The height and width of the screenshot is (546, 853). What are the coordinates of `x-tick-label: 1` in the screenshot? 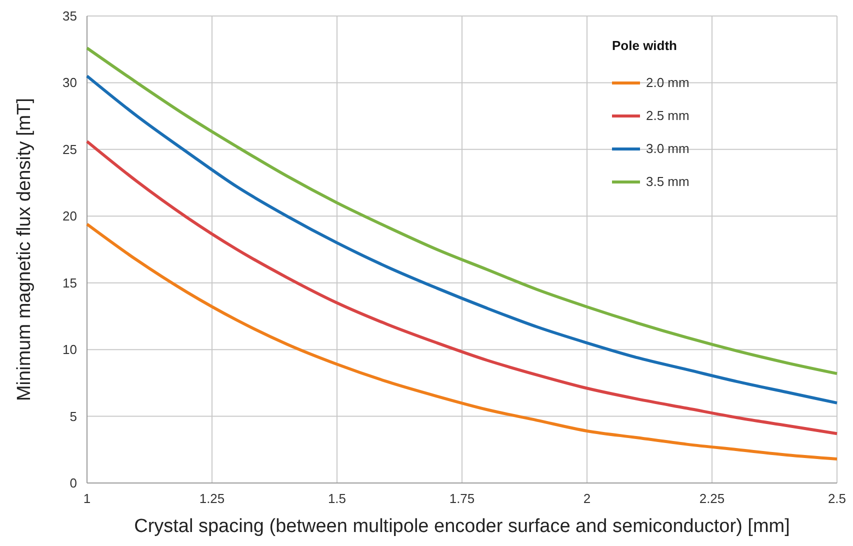 It's located at (87, 498).